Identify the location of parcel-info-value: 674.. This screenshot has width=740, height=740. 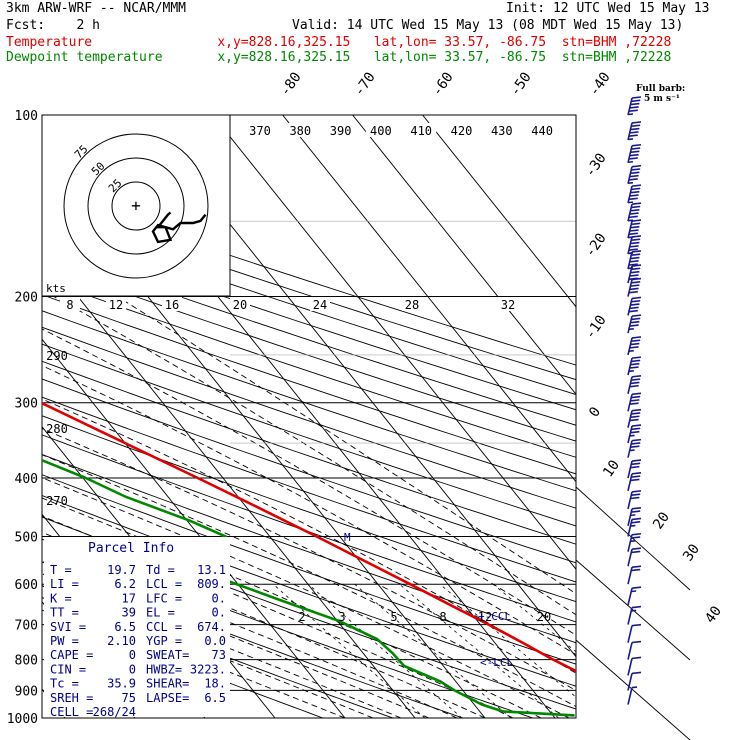
(211, 627).